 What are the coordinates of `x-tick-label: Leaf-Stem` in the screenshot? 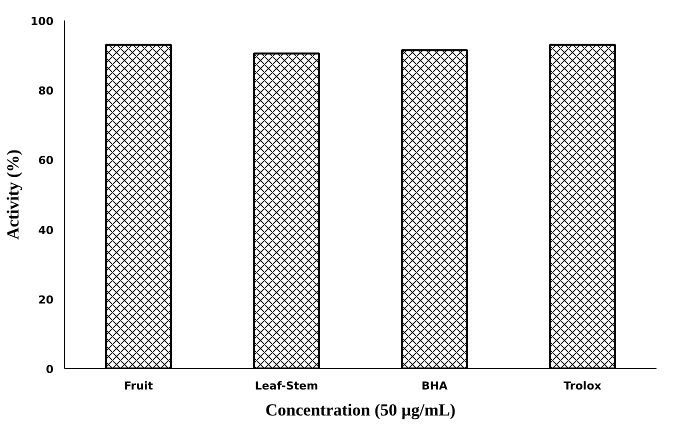 It's located at (286, 386).